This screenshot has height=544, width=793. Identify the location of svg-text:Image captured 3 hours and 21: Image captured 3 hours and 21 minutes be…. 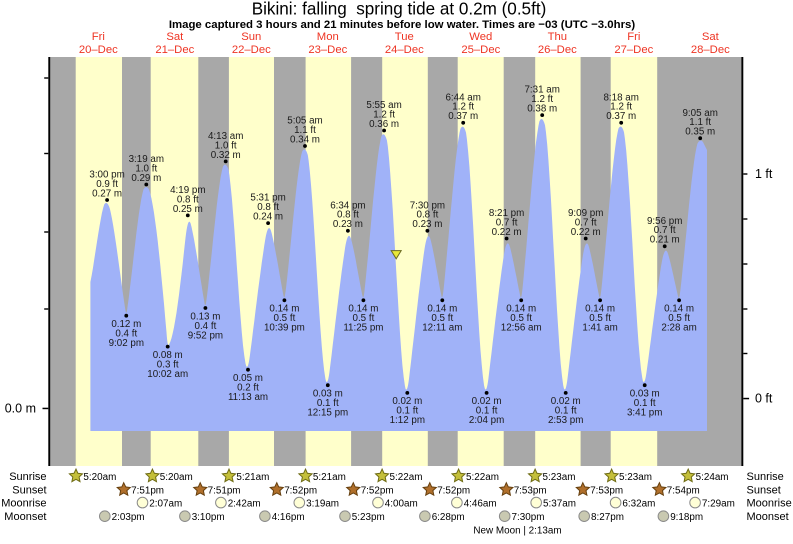
(402, 25).